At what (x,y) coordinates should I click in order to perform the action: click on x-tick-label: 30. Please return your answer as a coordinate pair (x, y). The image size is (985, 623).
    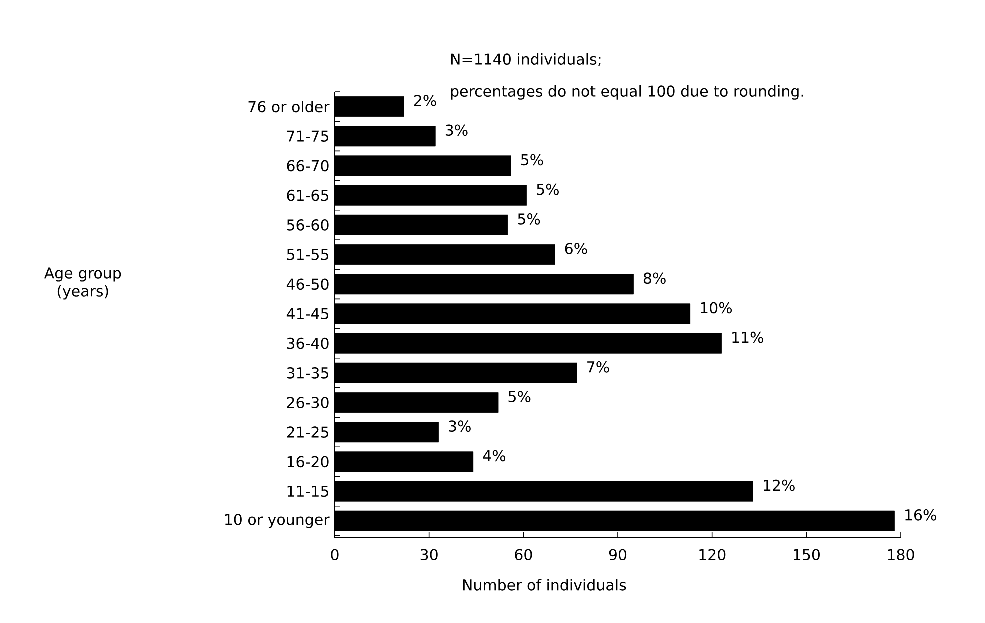
    Looking at the image, I should click on (429, 555).